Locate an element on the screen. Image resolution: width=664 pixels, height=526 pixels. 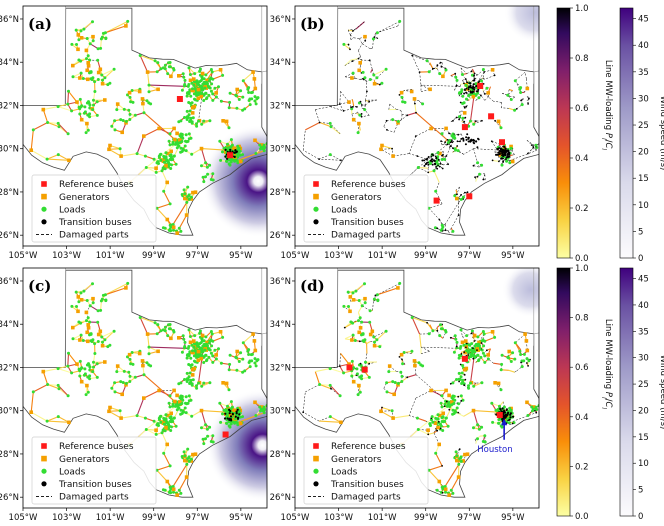
legend-marker is located at coordinates (316, 209).